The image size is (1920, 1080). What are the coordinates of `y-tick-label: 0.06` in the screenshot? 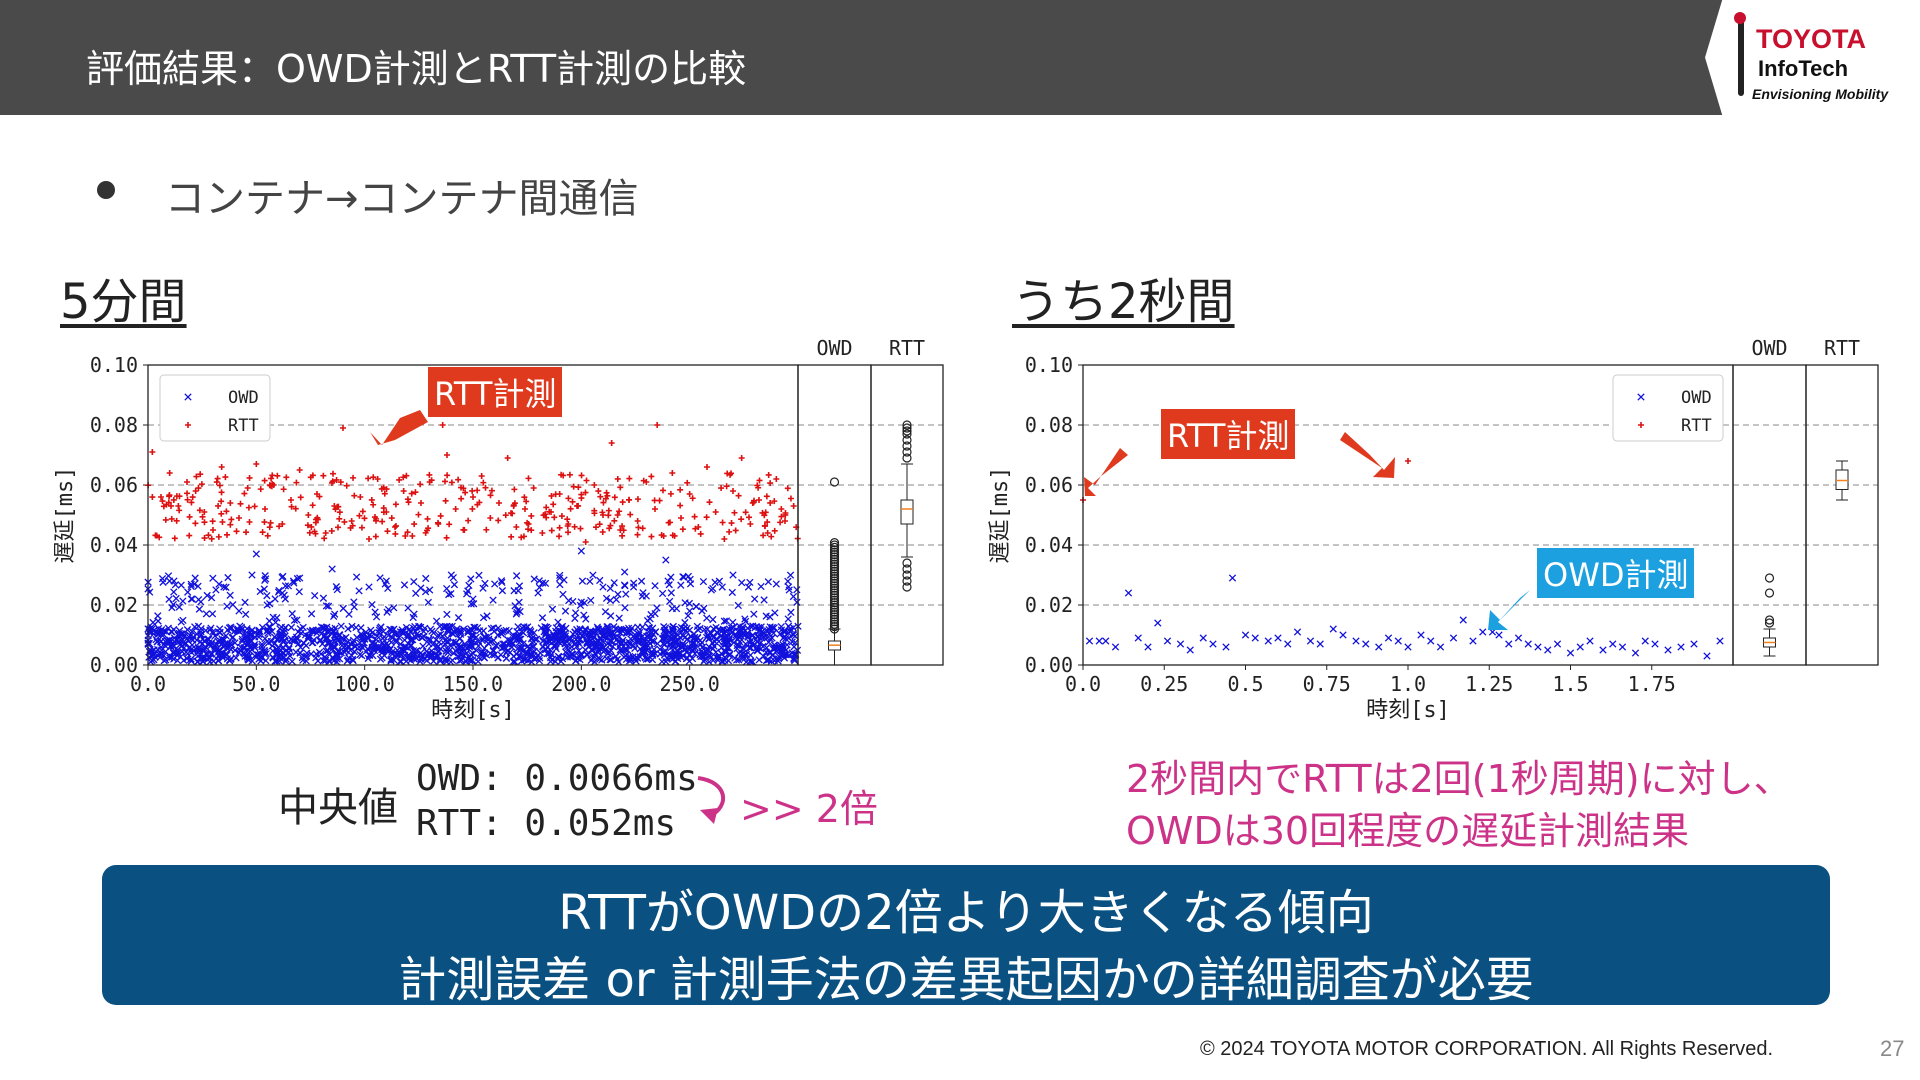 It's located at (114, 485).